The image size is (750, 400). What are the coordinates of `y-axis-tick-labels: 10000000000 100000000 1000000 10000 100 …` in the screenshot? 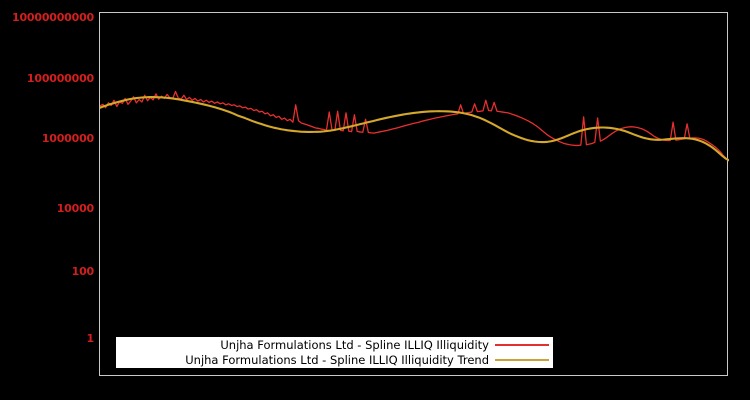 It's located at (47, 200).